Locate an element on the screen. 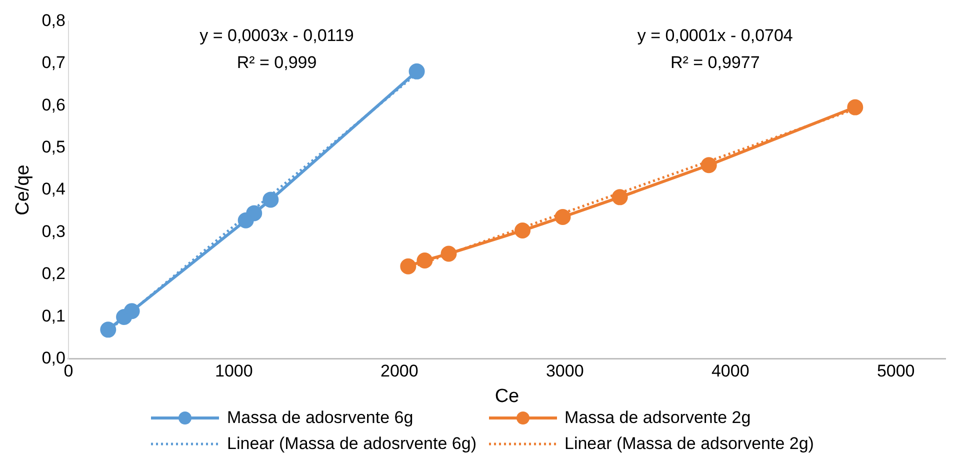 This screenshot has width=963, height=476. legend-label: Massa de adosrvente 6g is located at coordinates (320, 418).